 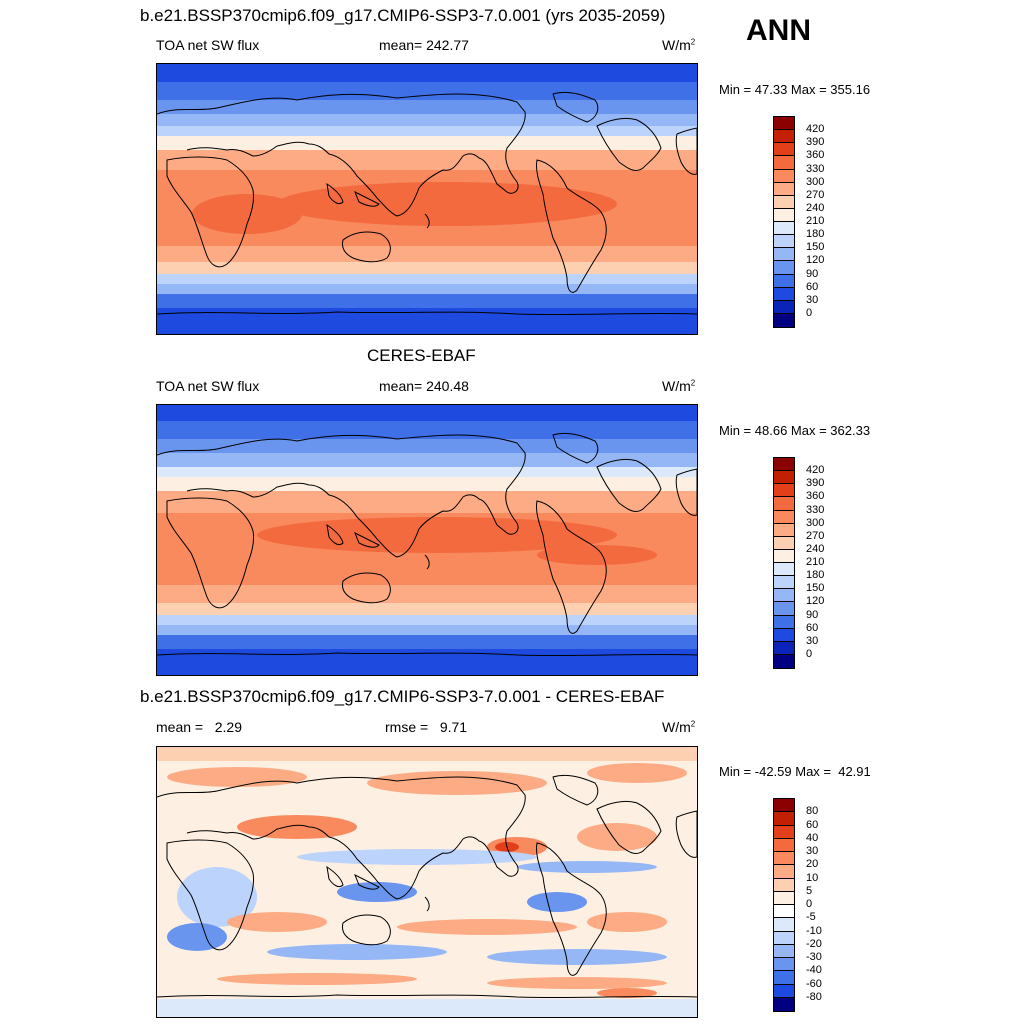 I want to click on panel3-units: W/m2, so click(x=679, y=727).